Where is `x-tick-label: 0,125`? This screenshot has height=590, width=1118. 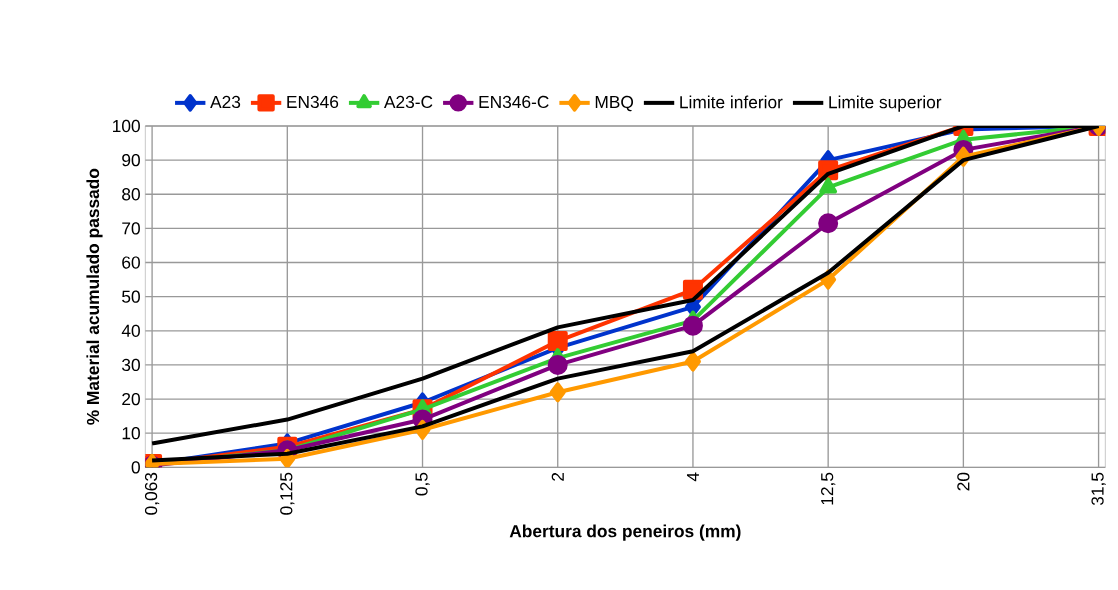
x-tick-label: 0,125 is located at coordinates (287, 493).